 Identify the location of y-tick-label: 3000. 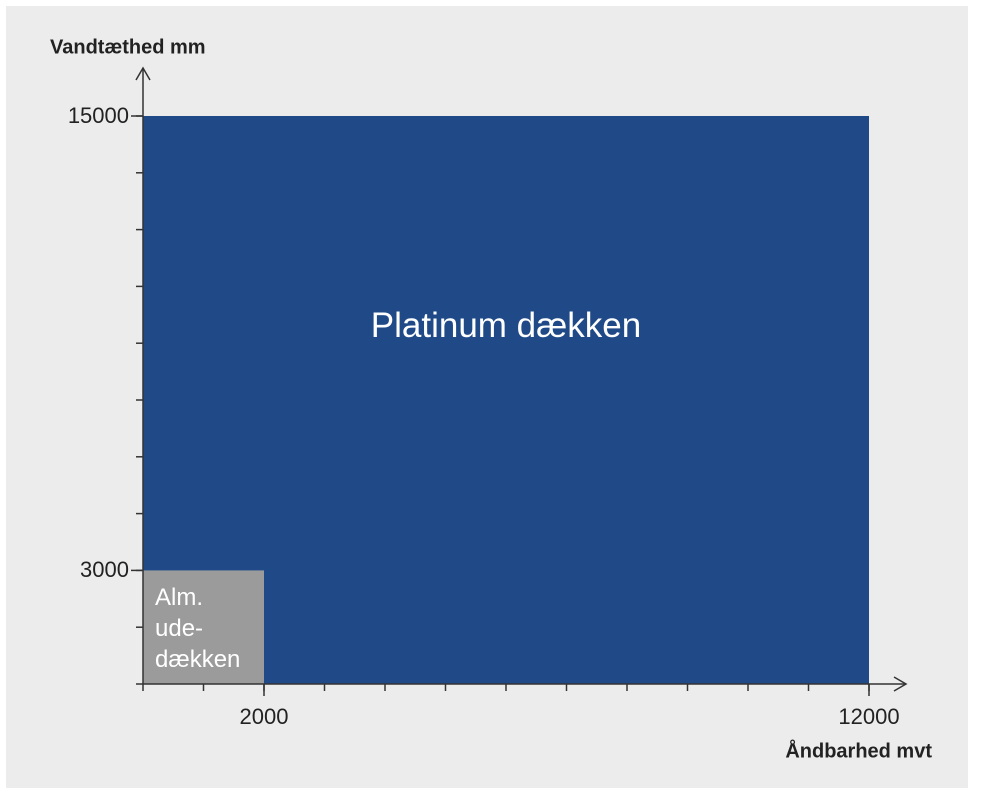
(104, 569).